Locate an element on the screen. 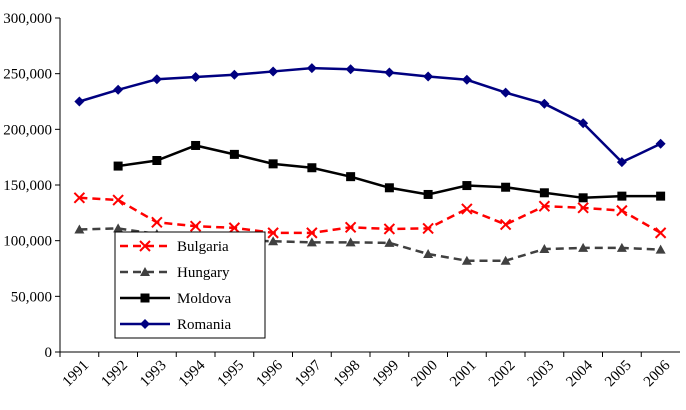 This screenshot has width=686, height=410. x-tick-label: 1991 is located at coordinates (76, 374).